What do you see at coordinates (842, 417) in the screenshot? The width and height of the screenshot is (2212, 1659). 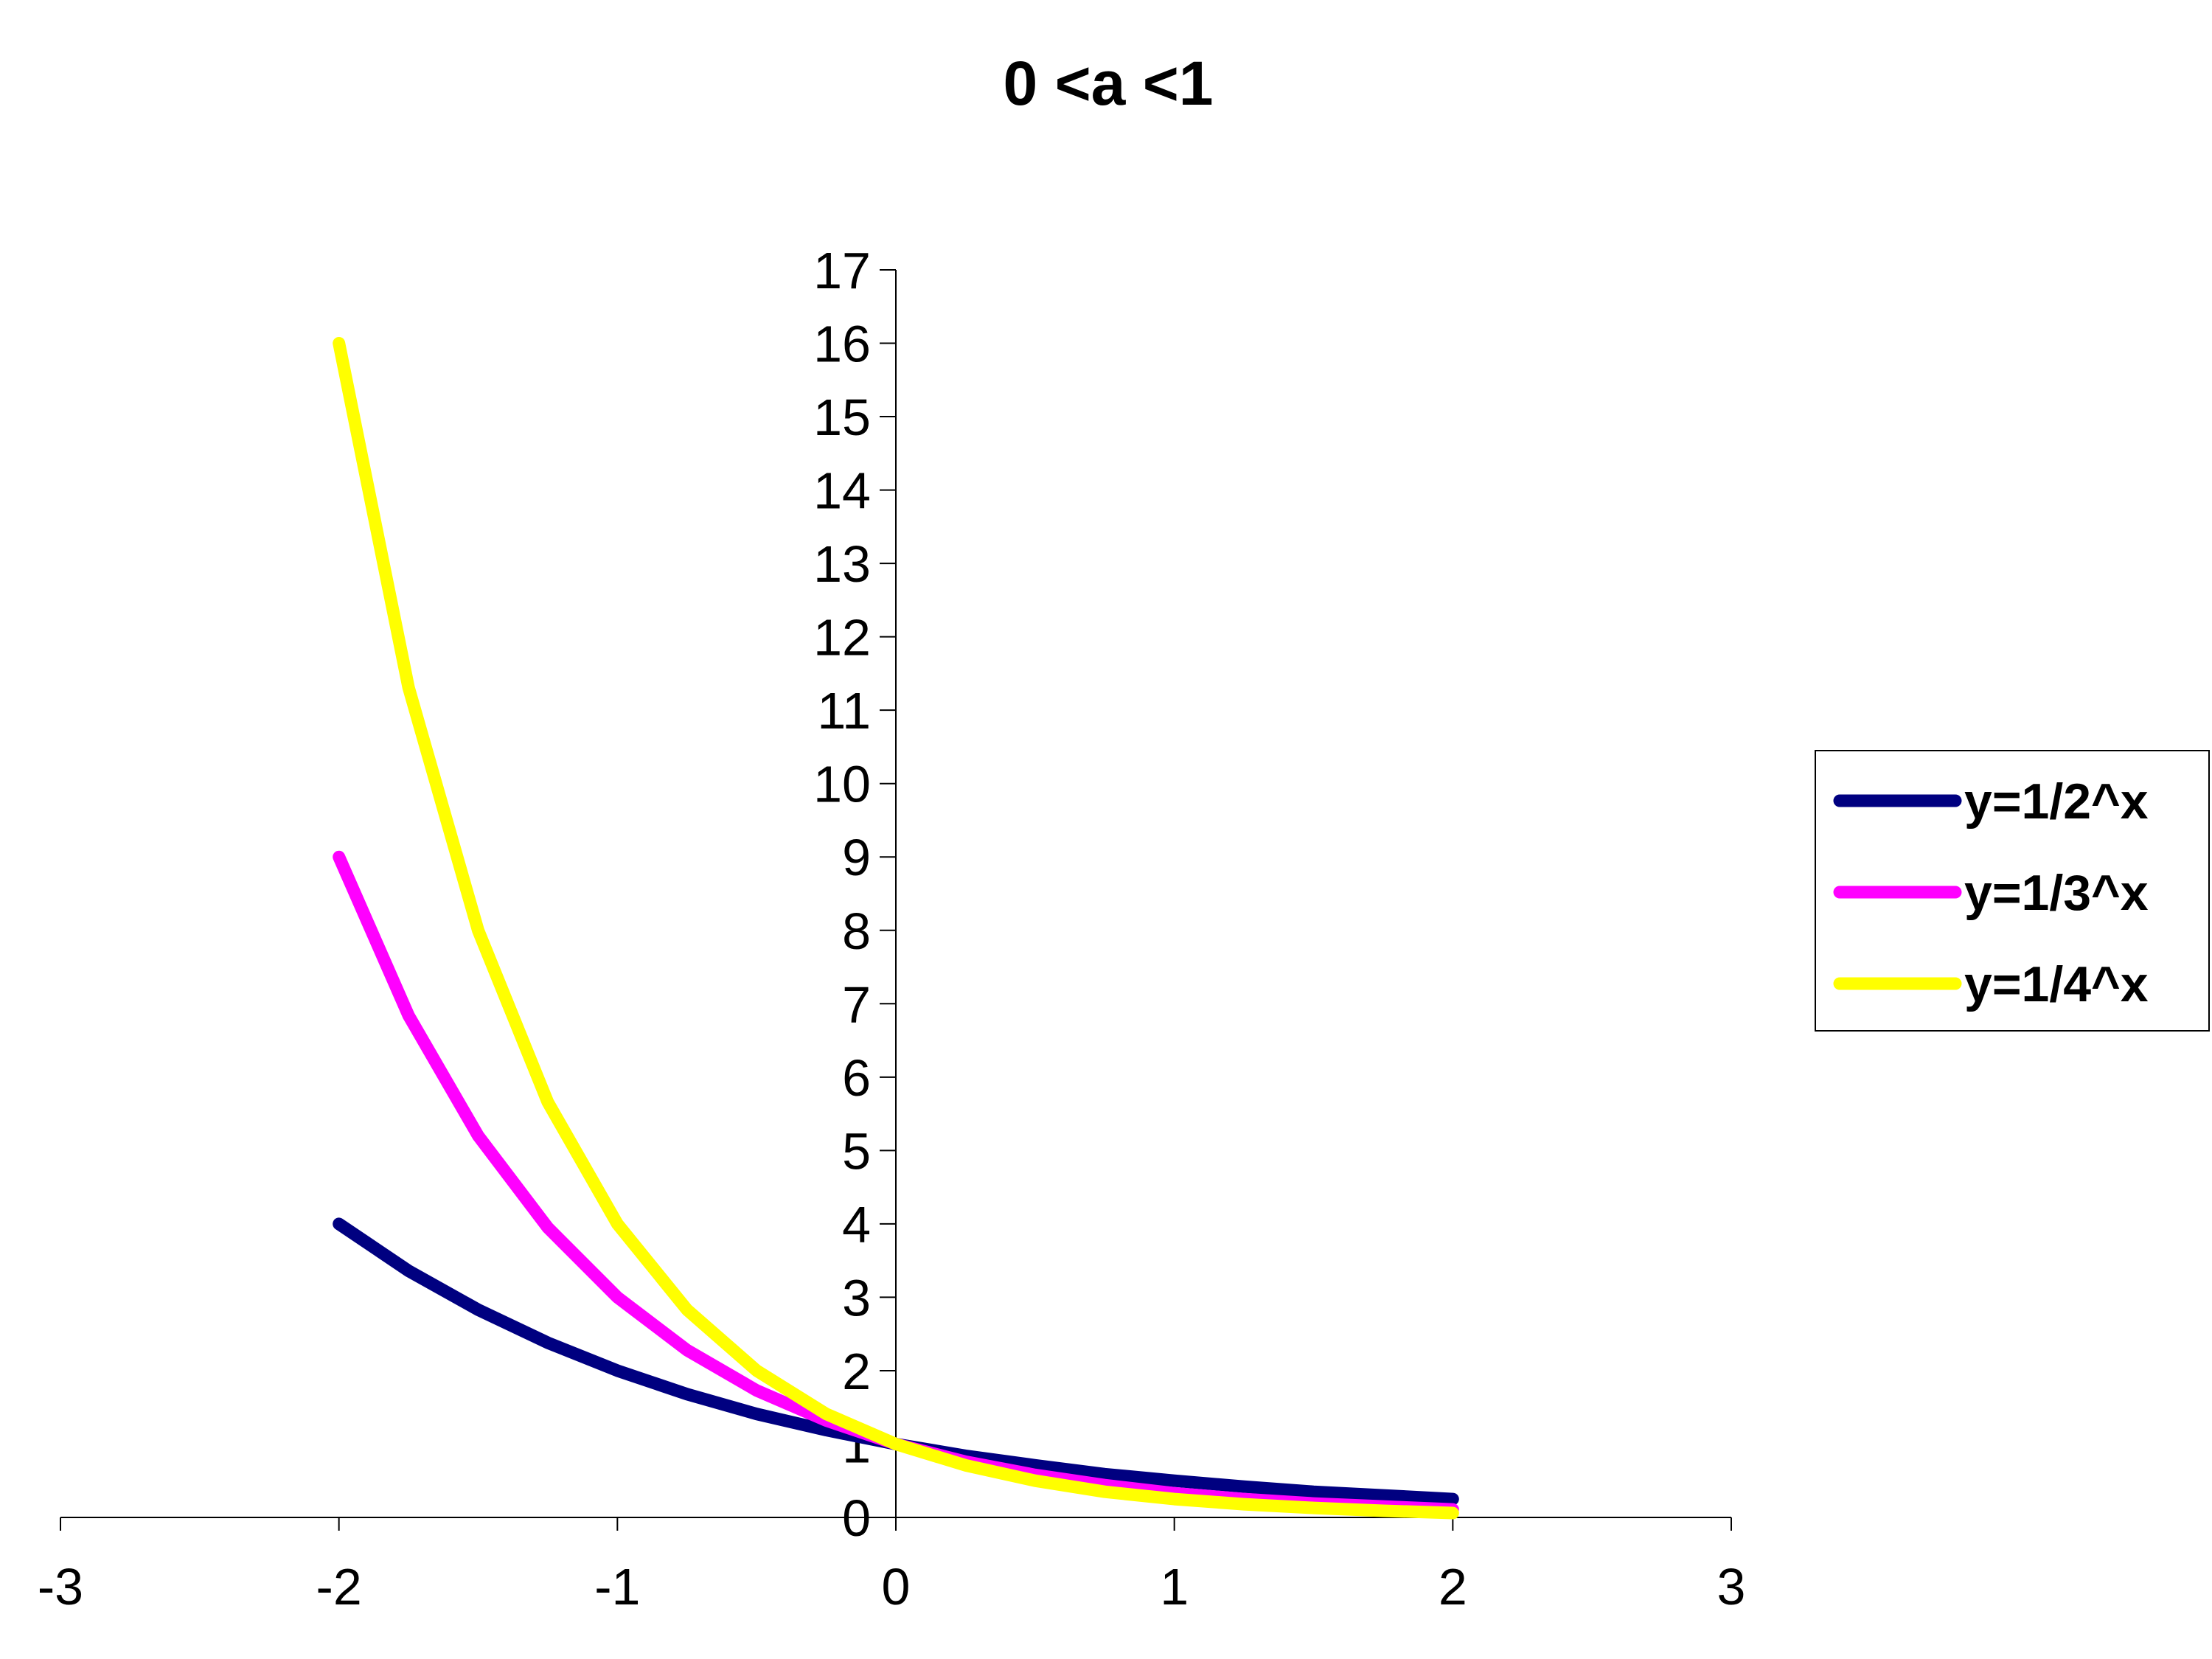 I see `y-tick-label: 15` at bounding box center [842, 417].